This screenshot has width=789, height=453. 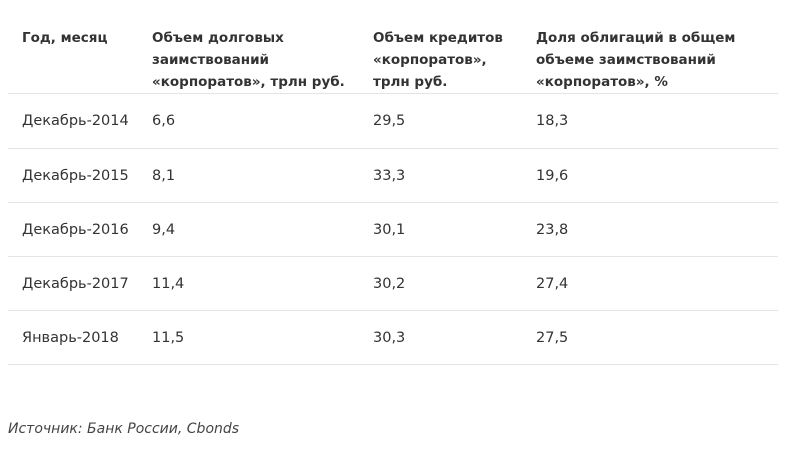 What do you see at coordinates (248, 175) in the screenshot?
I see `cell-debt-volume: 8,1` at bounding box center [248, 175].